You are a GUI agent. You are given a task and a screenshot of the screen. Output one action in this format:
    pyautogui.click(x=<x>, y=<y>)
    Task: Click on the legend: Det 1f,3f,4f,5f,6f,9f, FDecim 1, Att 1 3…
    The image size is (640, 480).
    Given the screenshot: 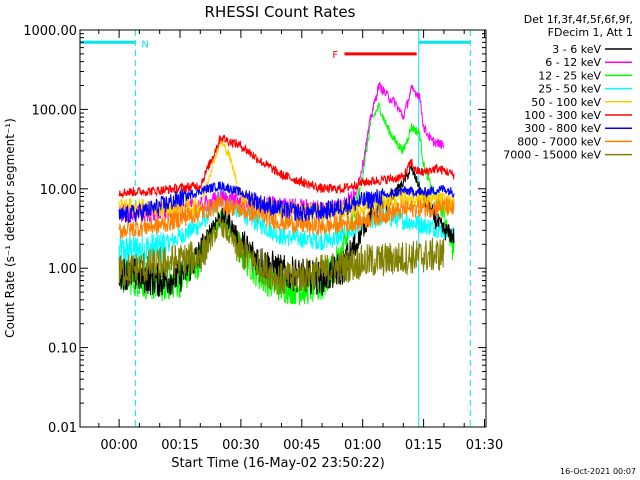 What is the action you would take?
    pyautogui.click(x=568, y=87)
    